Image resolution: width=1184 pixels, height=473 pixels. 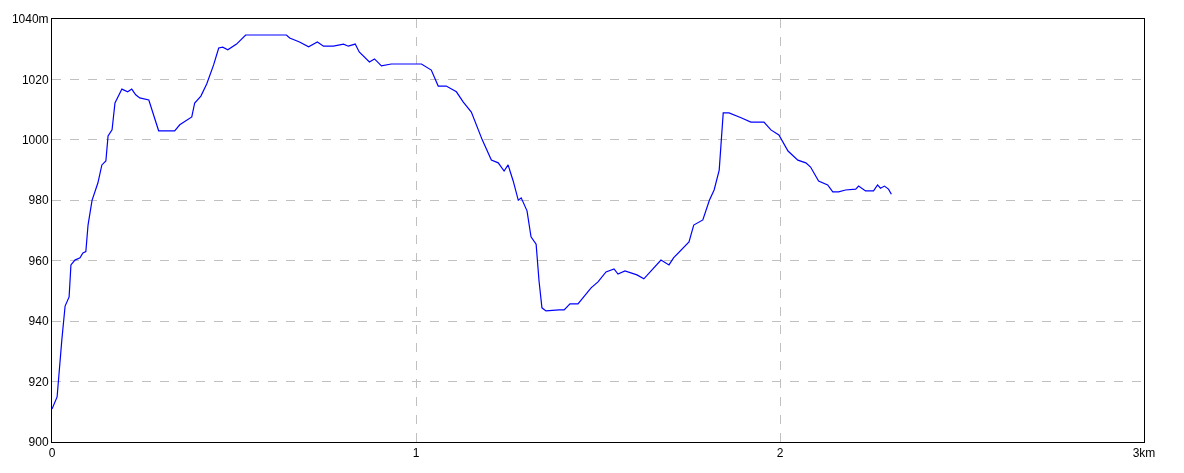 What do you see at coordinates (780, 453) in the screenshot?
I see `x-tick-label: 2` at bounding box center [780, 453].